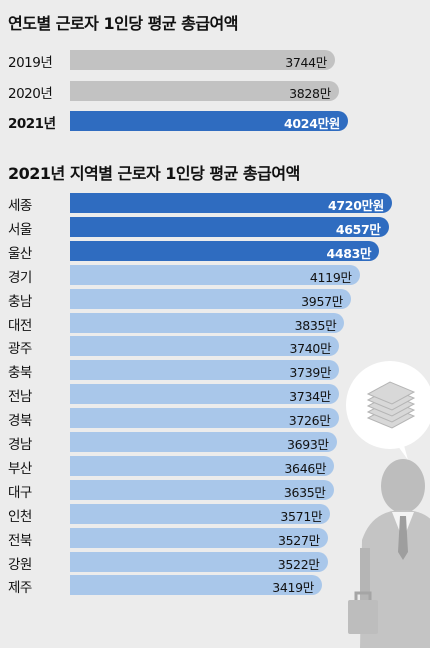 Image resolution: width=430 pixels, height=648 pixels. What do you see at coordinates (20, 397) in the screenshot?
I see `category-label: 전남` at bounding box center [20, 397].